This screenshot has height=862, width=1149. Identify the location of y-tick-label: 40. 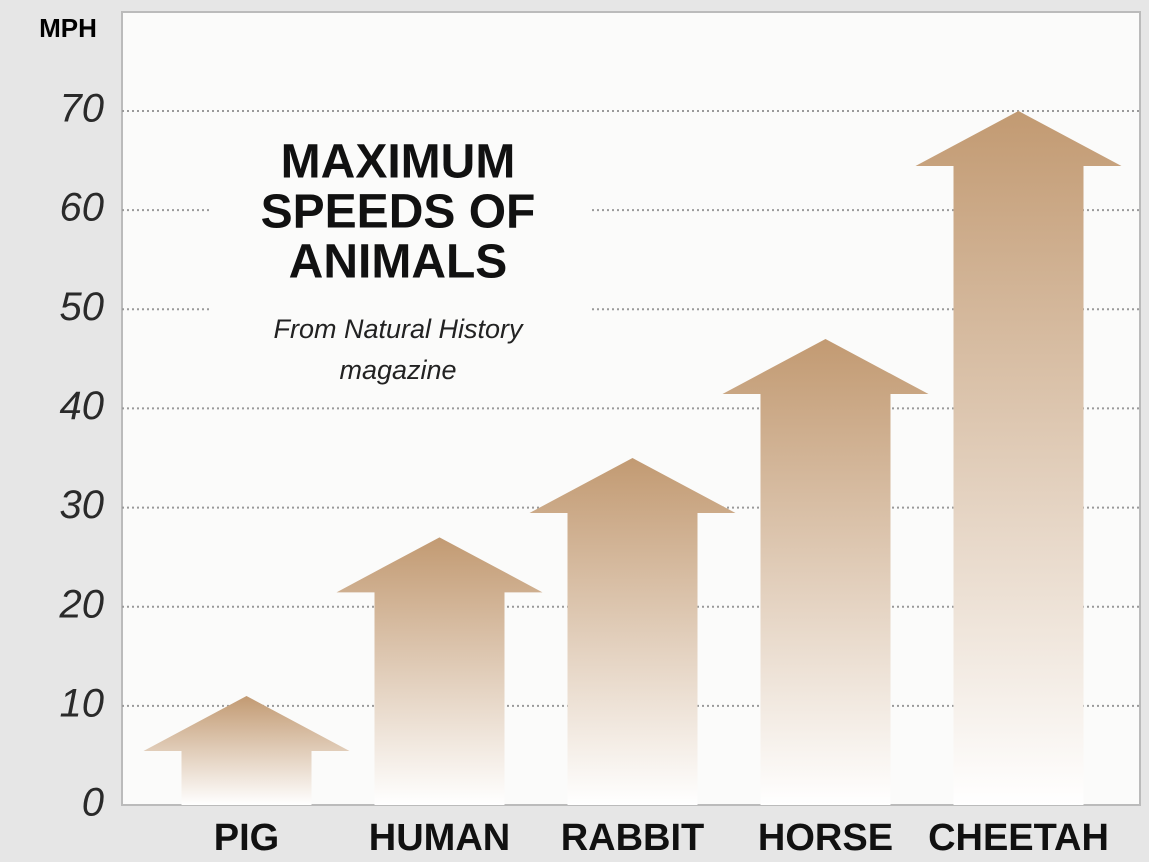
(82, 406).